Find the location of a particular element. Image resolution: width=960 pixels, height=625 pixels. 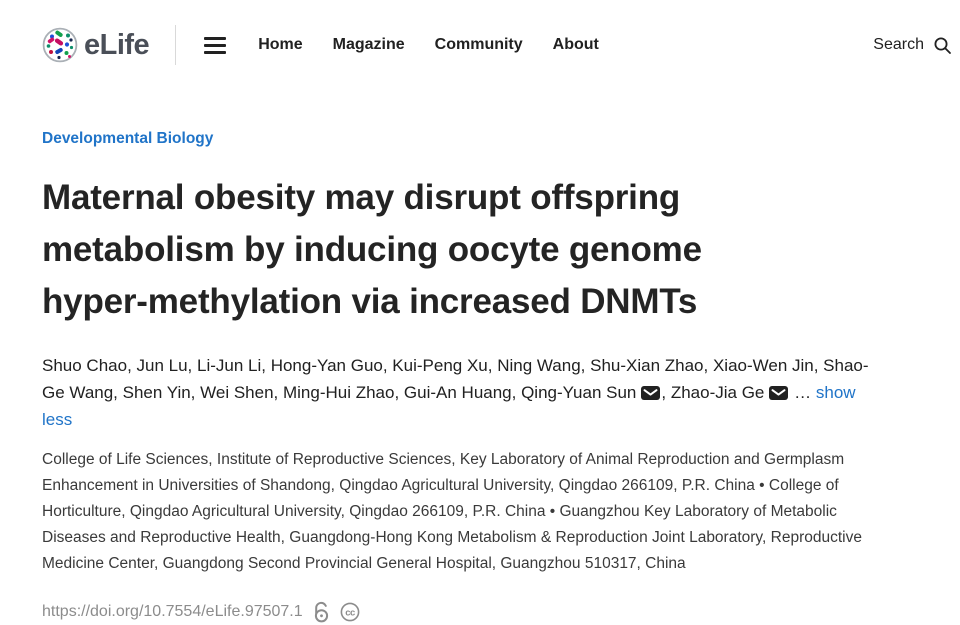

elife-logo: eLife is located at coordinates (96, 45).